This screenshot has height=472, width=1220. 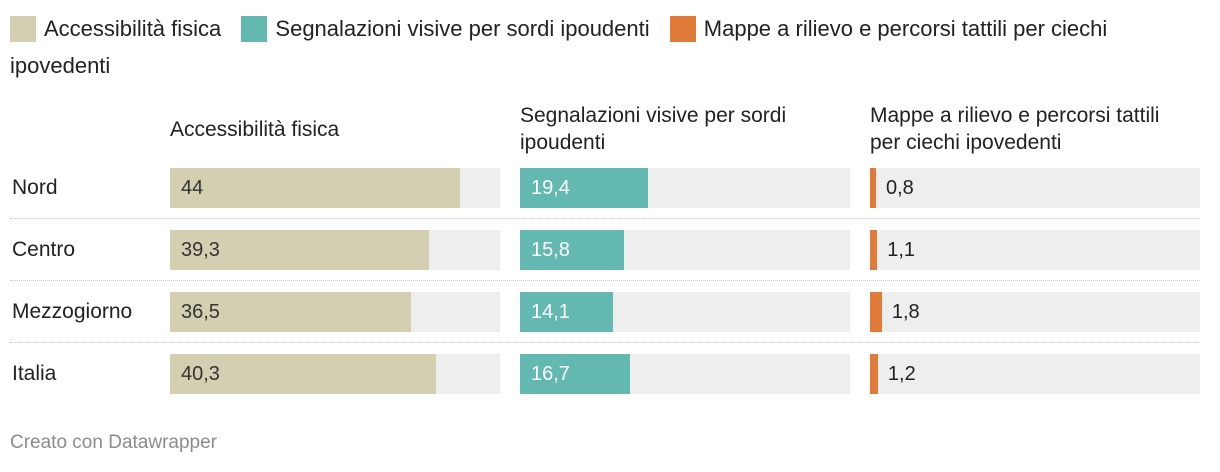 What do you see at coordinates (905, 312) in the screenshot?
I see `data-label: 1,8` at bounding box center [905, 312].